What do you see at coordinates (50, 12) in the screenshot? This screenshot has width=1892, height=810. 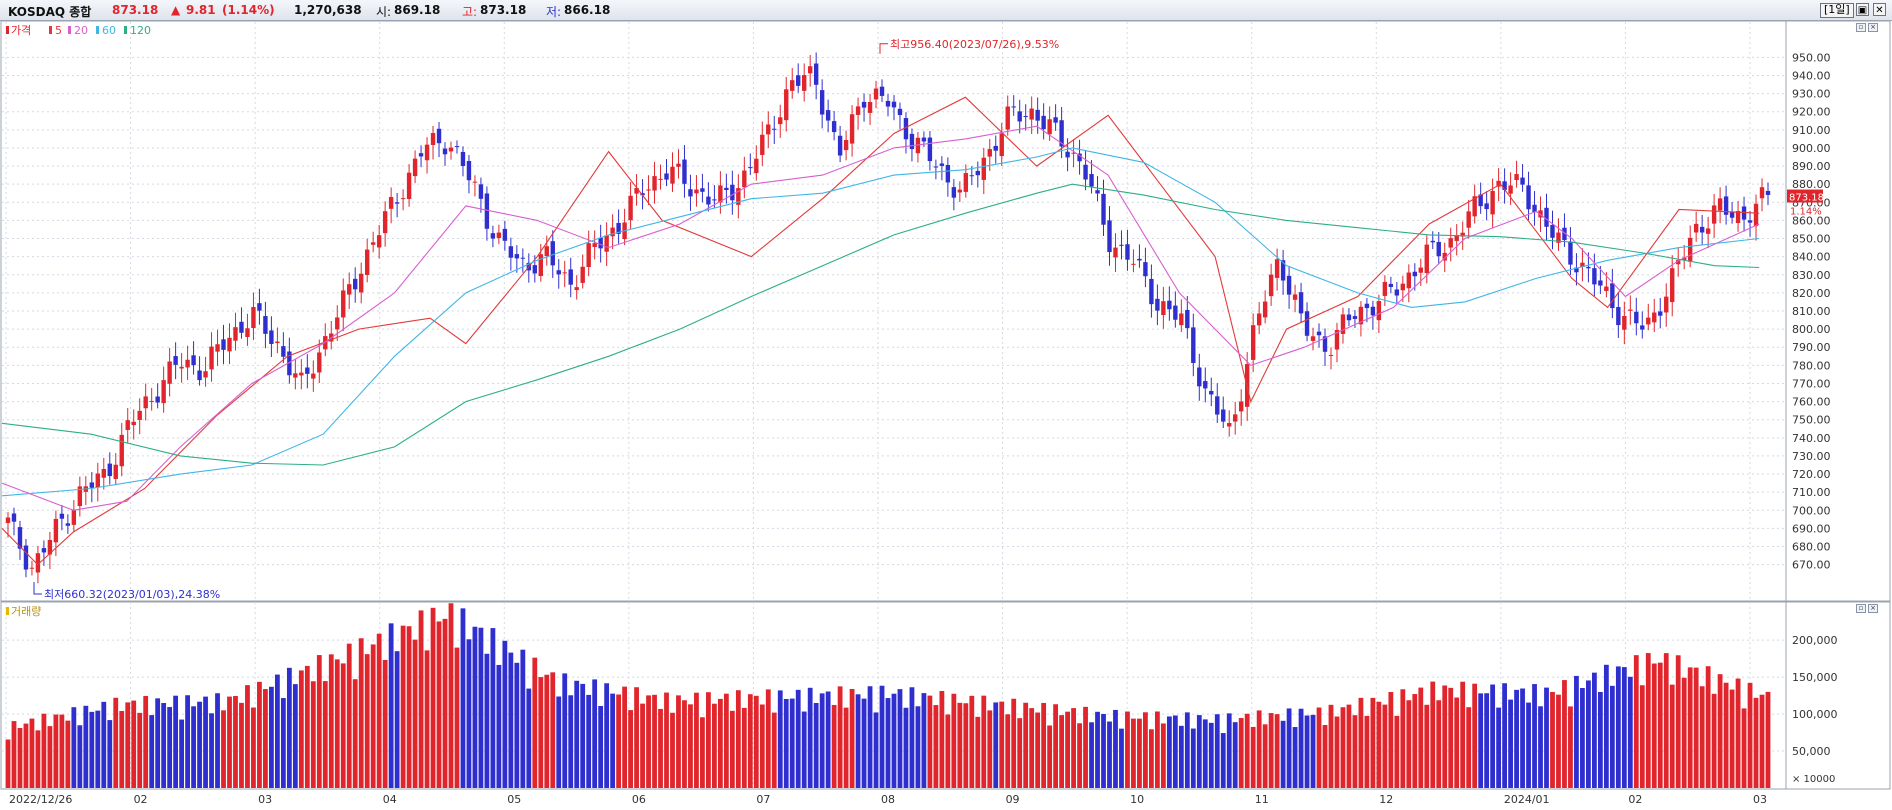 I see `symbol-name: KOSDAQ 종합` at bounding box center [50, 12].